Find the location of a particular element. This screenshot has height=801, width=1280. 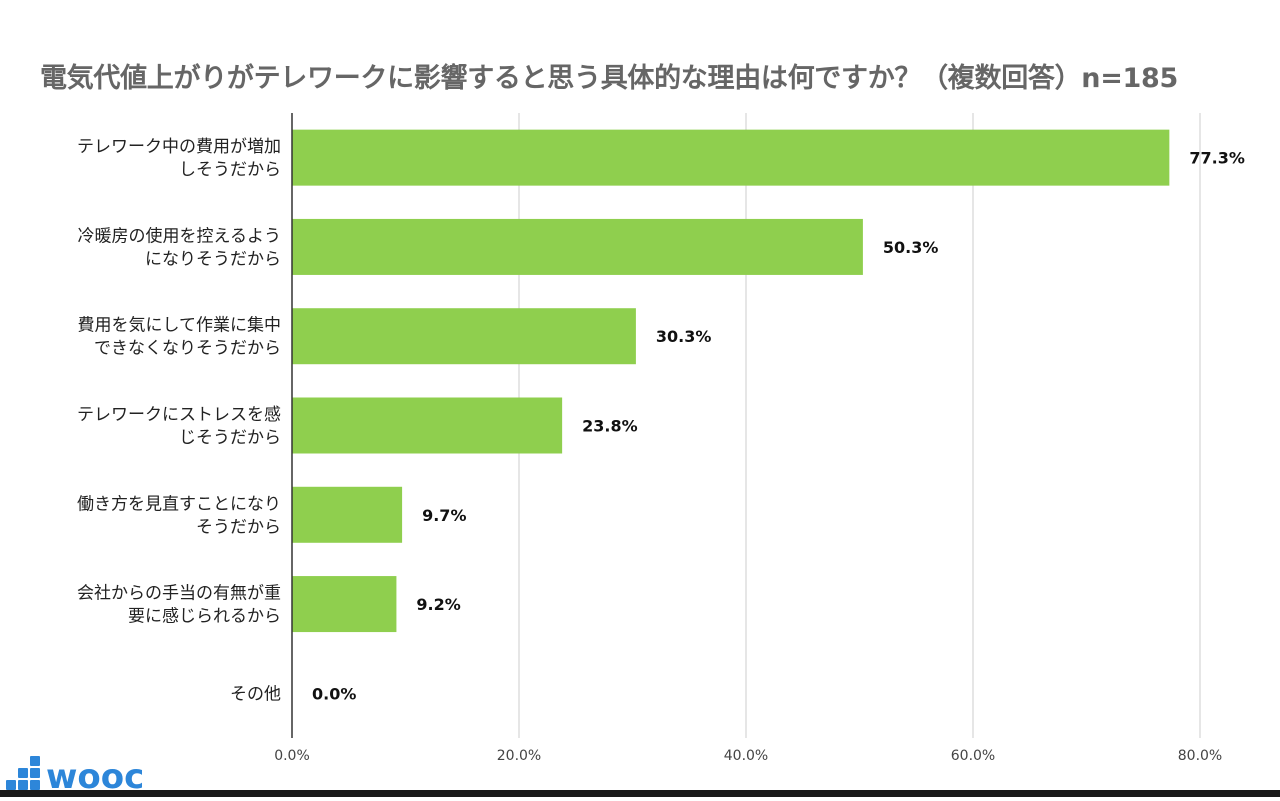

data-label: 9.2% is located at coordinates (438, 604).